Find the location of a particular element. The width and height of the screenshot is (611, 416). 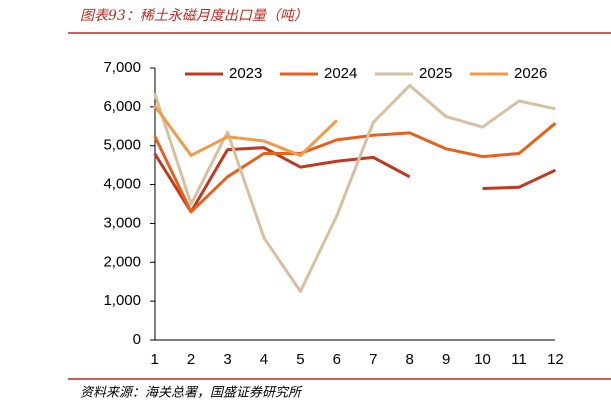

x-tick-label: 1 is located at coordinates (154, 359).